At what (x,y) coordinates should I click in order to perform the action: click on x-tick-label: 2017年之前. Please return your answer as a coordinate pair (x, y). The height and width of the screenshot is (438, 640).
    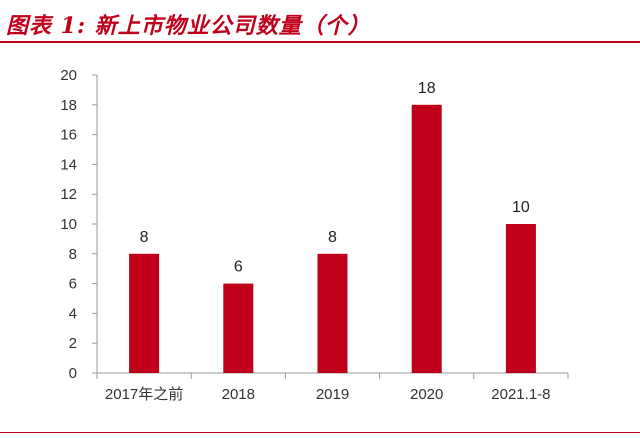
    Looking at the image, I should click on (144, 394).